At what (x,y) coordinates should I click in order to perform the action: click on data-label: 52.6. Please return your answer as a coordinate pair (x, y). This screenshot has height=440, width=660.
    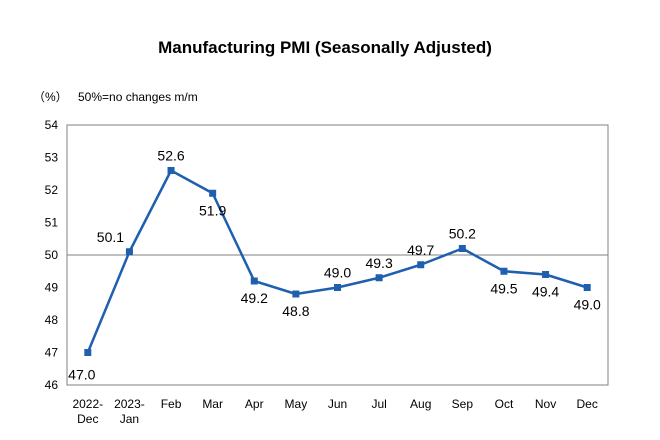
    Looking at the image, I should click on (170, 156).